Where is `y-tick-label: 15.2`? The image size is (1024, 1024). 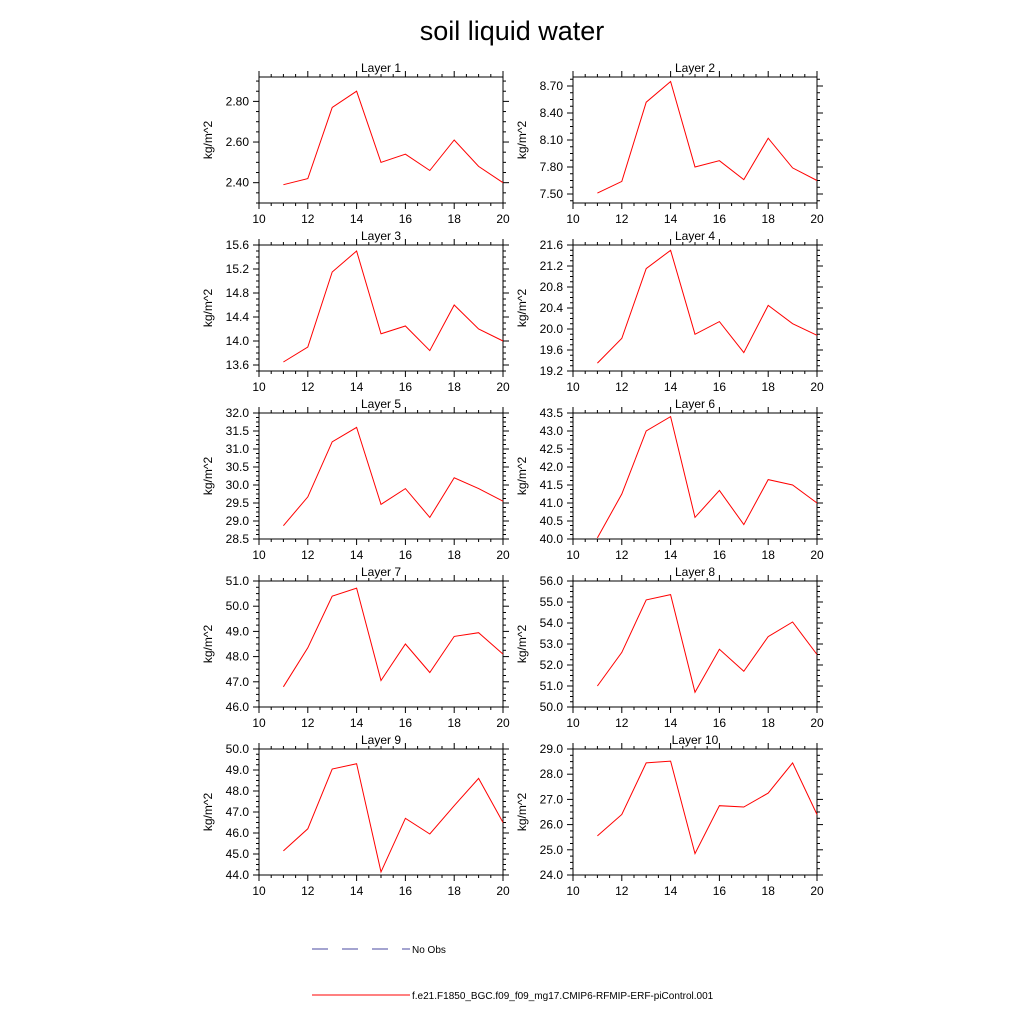
y-tick-label: 15.2 is located at coordinates (238, 269).